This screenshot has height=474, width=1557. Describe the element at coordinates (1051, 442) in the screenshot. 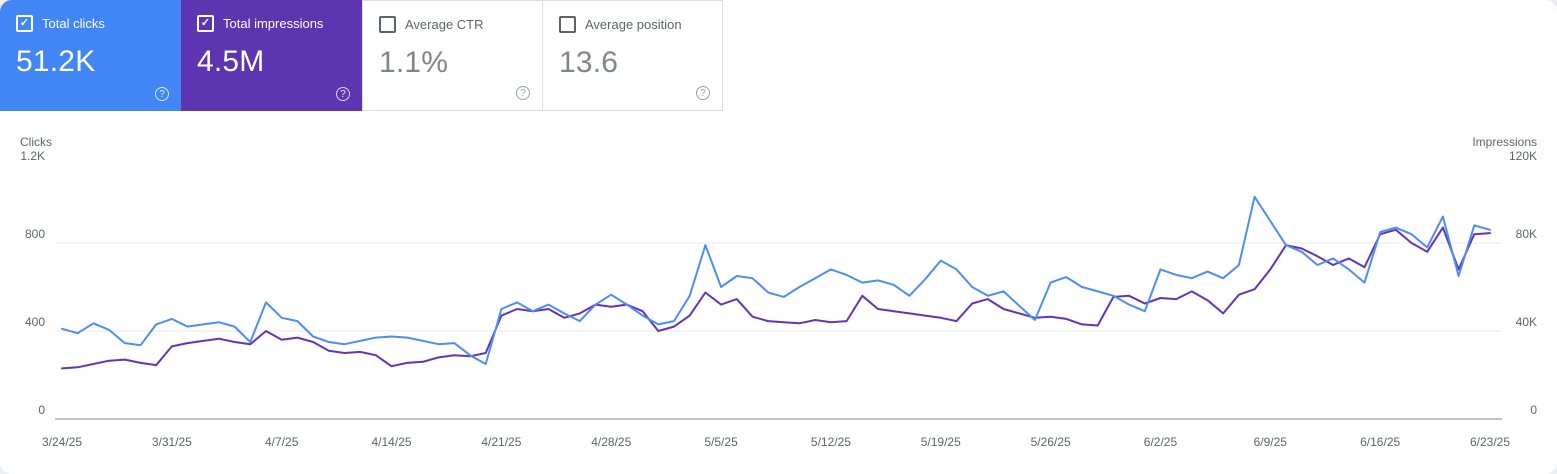

I see `svg-text: 5/26/25` at that location.